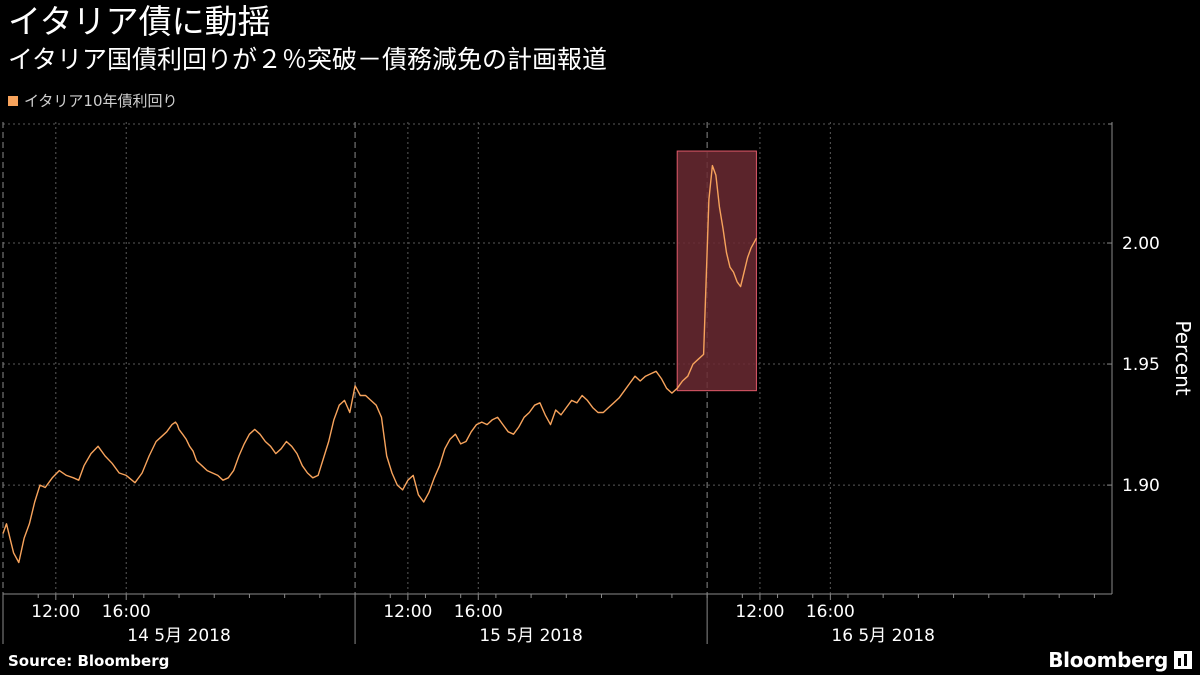 Image resolution: width=1200 pixels, height=675 pixels. What do you see at coordinates (179, 636) in the screenshot?
I see `day-label: 14 5月 2018` at bounding box center [179, 636].